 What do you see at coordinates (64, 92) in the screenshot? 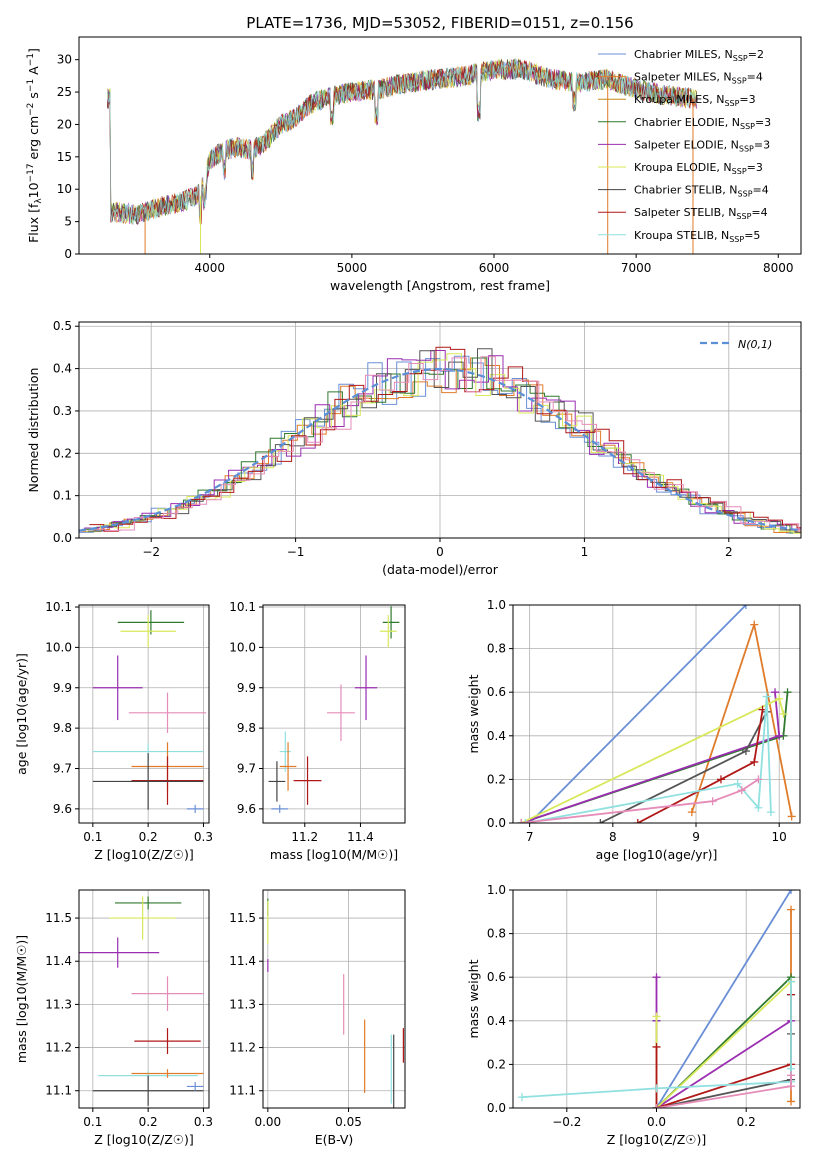
I see `y-tick-label: 25` at bounding box center [64, 92].